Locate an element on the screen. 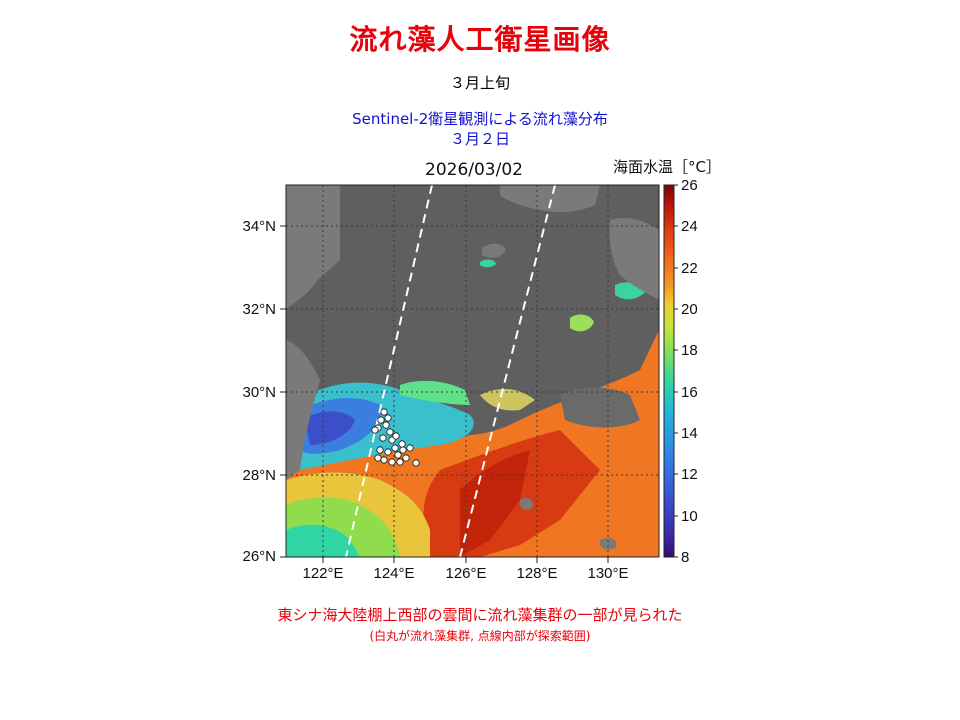  cbar-tick-18: 18 is located at coordinates (689, 350).